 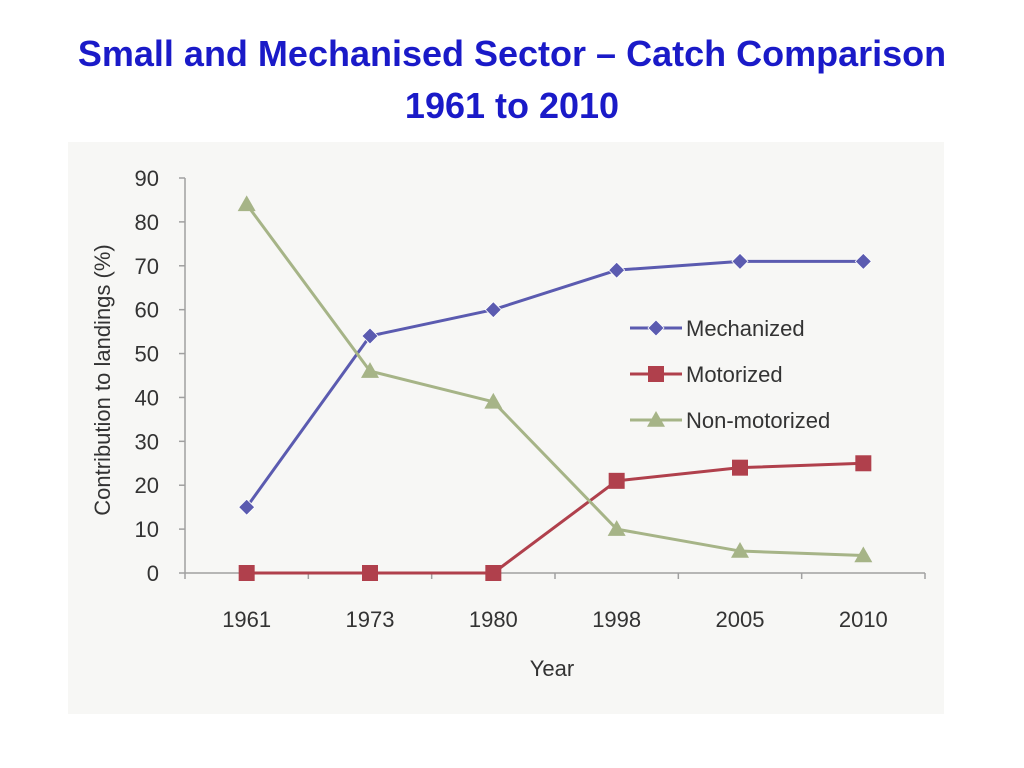 I want to click on y-tick-label: 50, so click(x=147, y=354).